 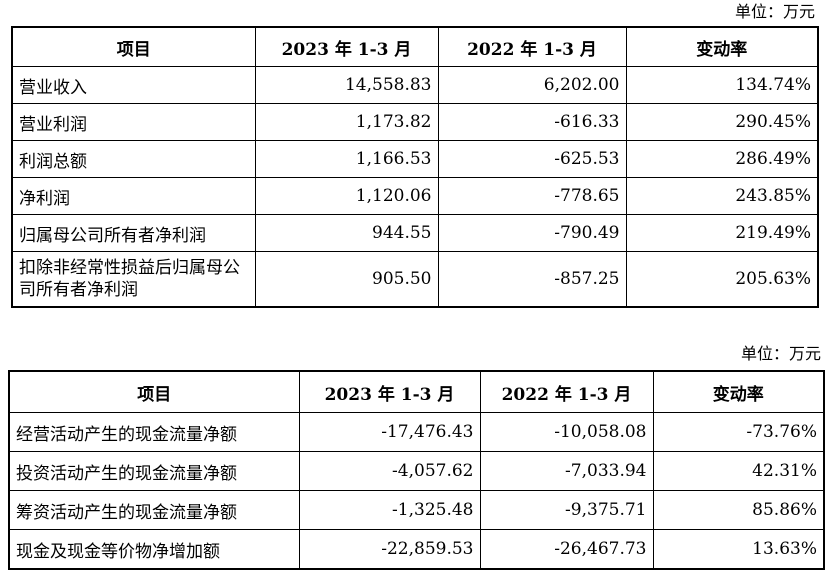 What do you see at coordinates (532, 85) in the screenshot?
I see `value-2022: 6,202.00` at bounding box center [532, 85].